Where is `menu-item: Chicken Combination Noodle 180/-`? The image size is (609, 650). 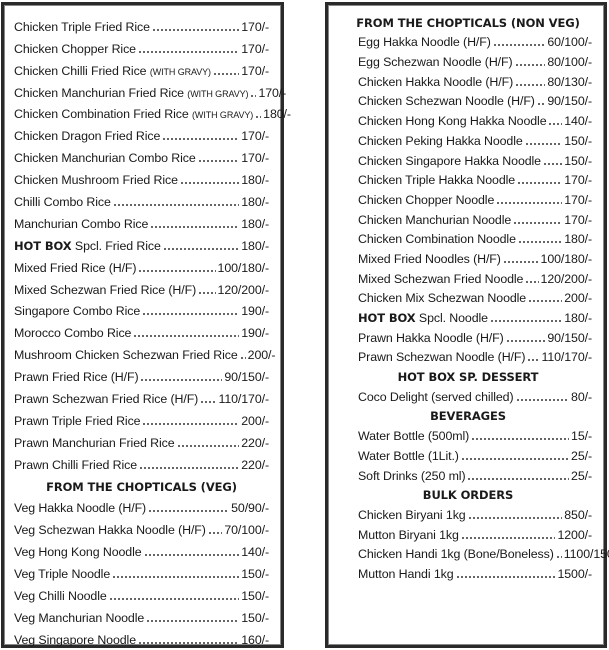 menu-item: Chicken Combination Noodle 180/- is located at coordinates (475, 236).